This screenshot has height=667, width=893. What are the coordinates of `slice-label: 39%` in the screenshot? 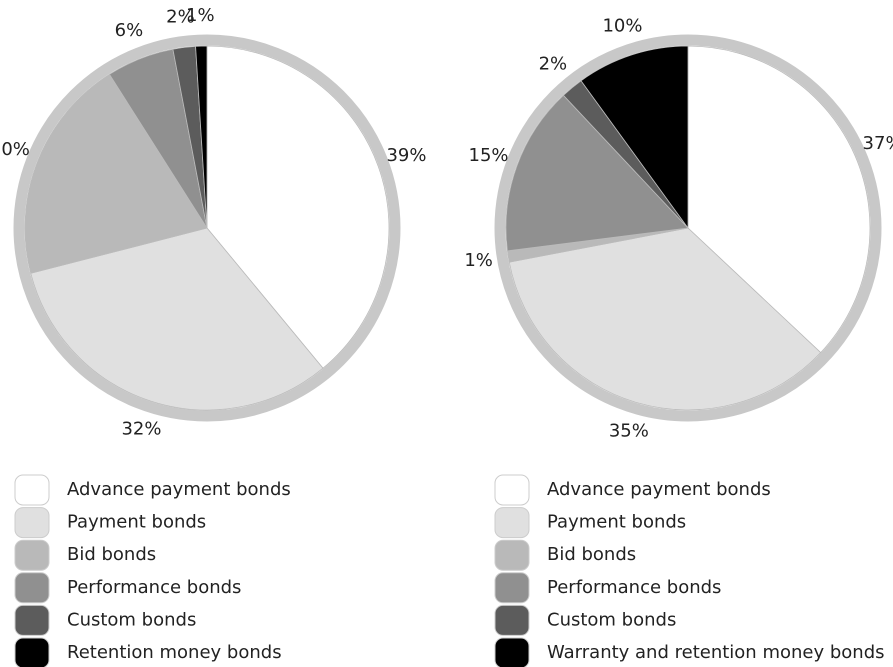 It's located at (406, 155).